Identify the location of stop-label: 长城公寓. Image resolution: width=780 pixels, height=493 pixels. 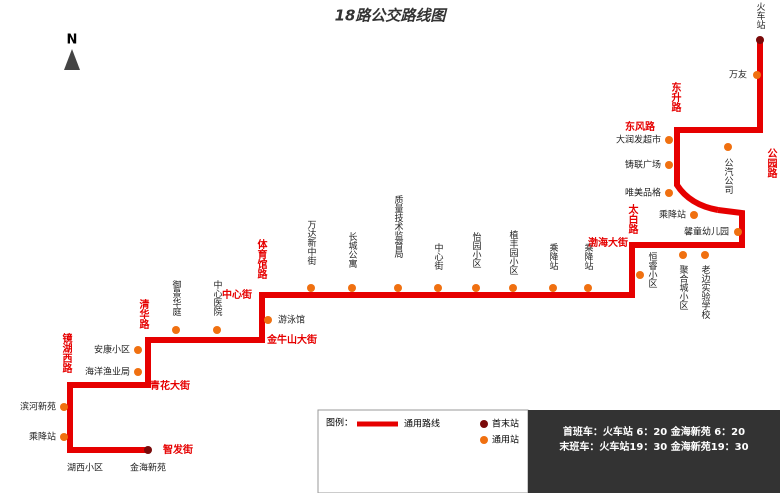
(352, 250).